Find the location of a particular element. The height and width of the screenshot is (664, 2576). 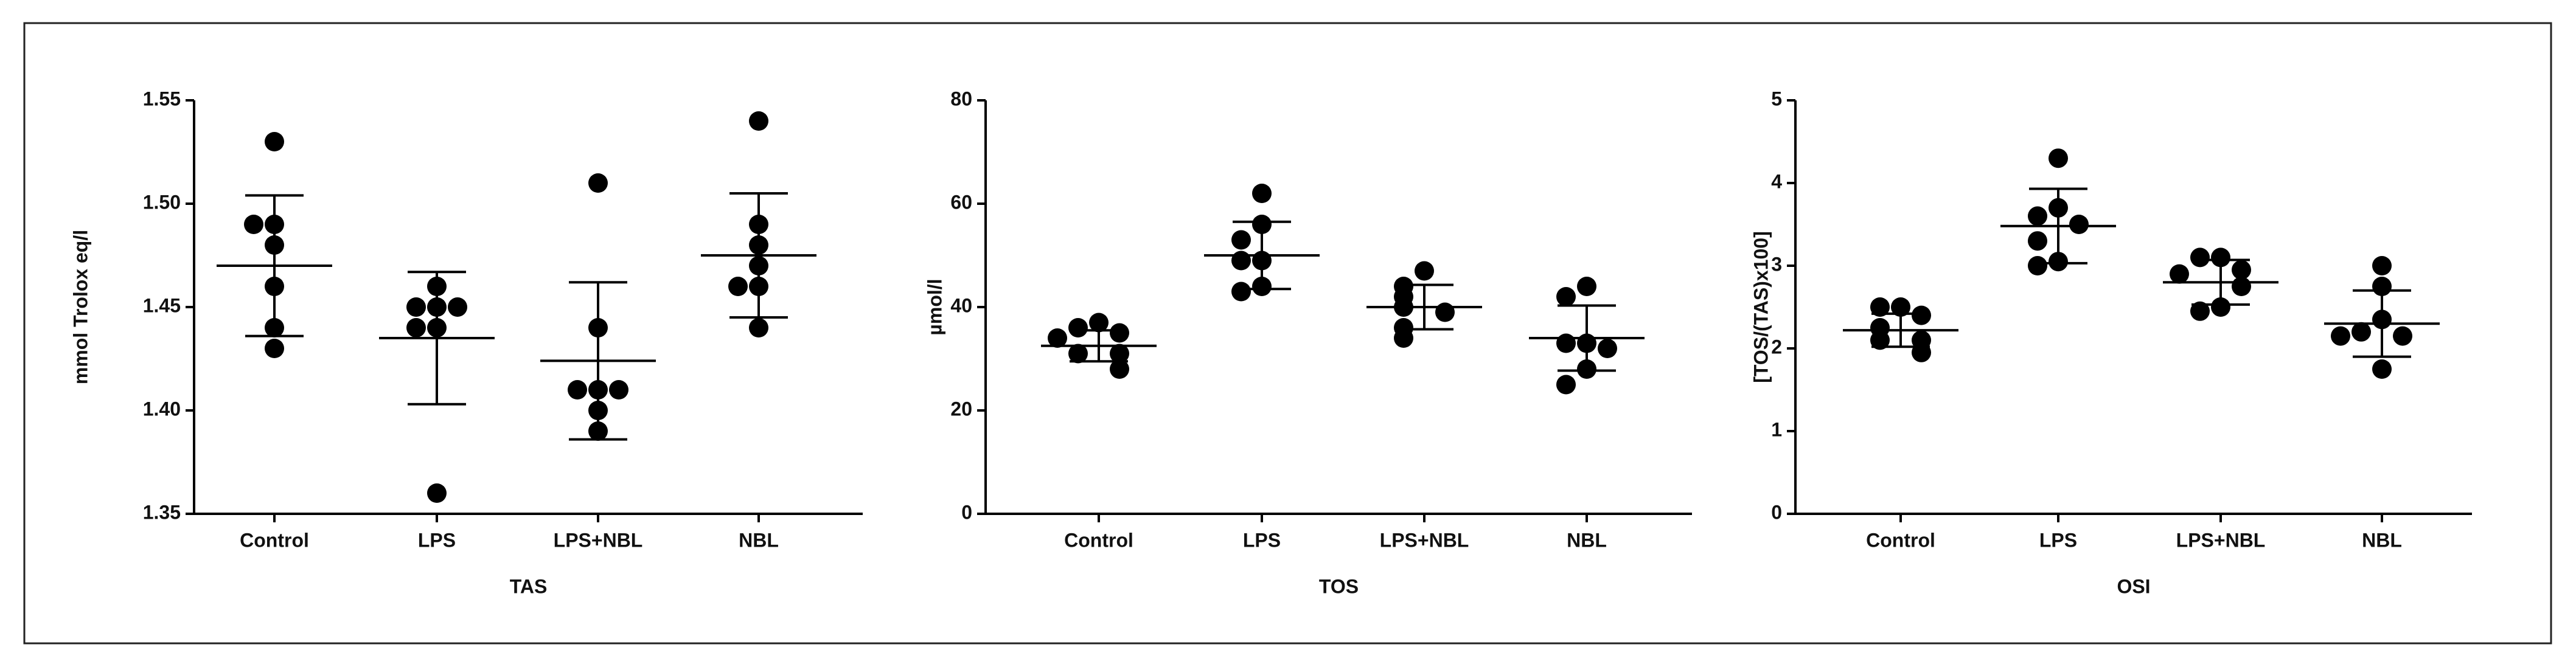

y-tick-label: 1.55 is located at coordinates (162, 98).